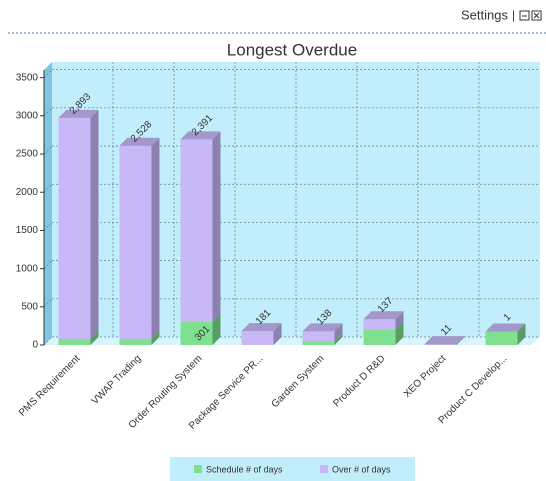  I want to click on y-tick-label: 1500, so click(27, 230).